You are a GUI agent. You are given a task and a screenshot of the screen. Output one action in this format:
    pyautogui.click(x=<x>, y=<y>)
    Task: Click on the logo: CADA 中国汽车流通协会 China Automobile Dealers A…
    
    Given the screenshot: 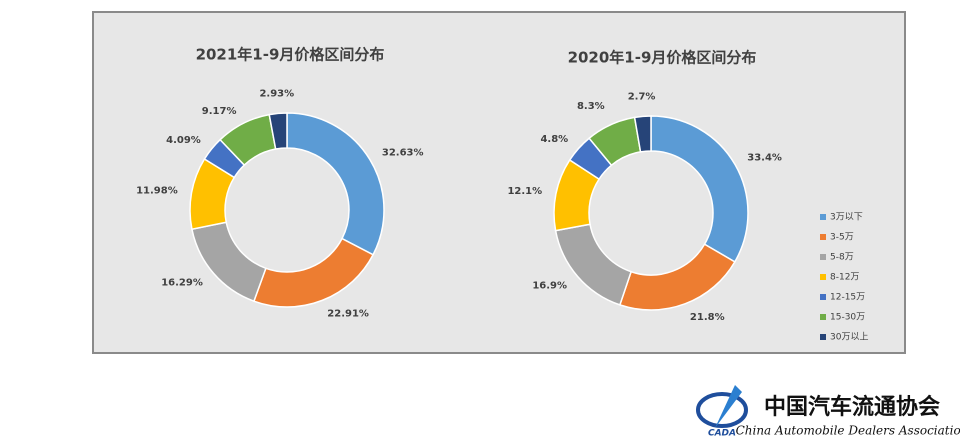 What is the action you would take?
    pyautogui.click(x=828, y=412)
    